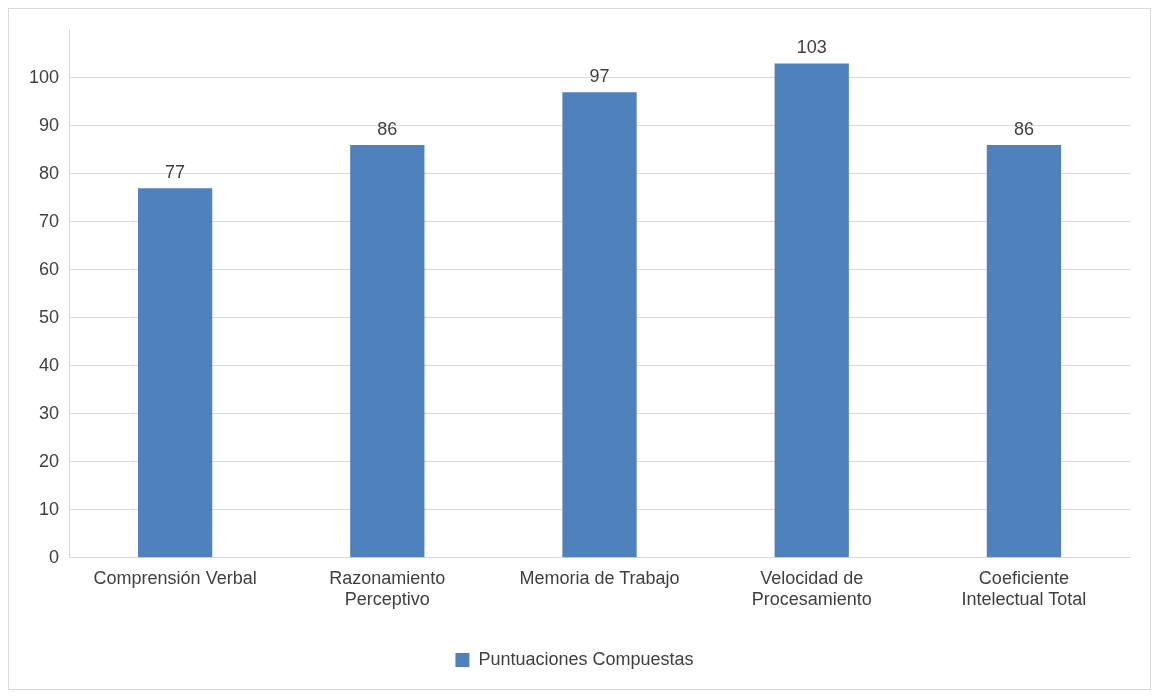 The width and height of the screenshot is (1161, 700). Describe the element at coordinates (54, 556) in the screenshot. I see `y-tick-label: 0` at that location.